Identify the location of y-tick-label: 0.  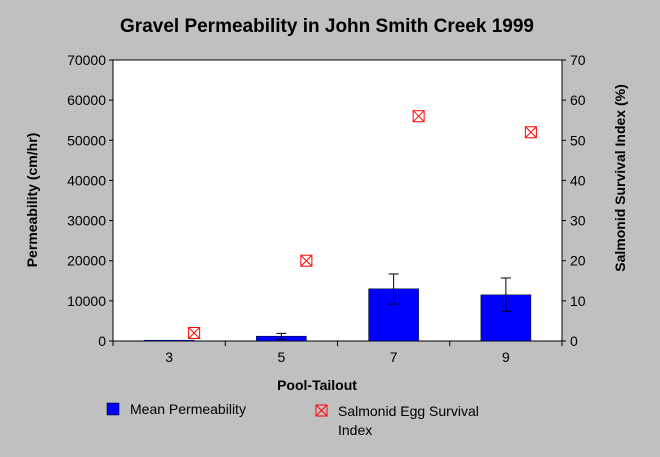
(102, 341).